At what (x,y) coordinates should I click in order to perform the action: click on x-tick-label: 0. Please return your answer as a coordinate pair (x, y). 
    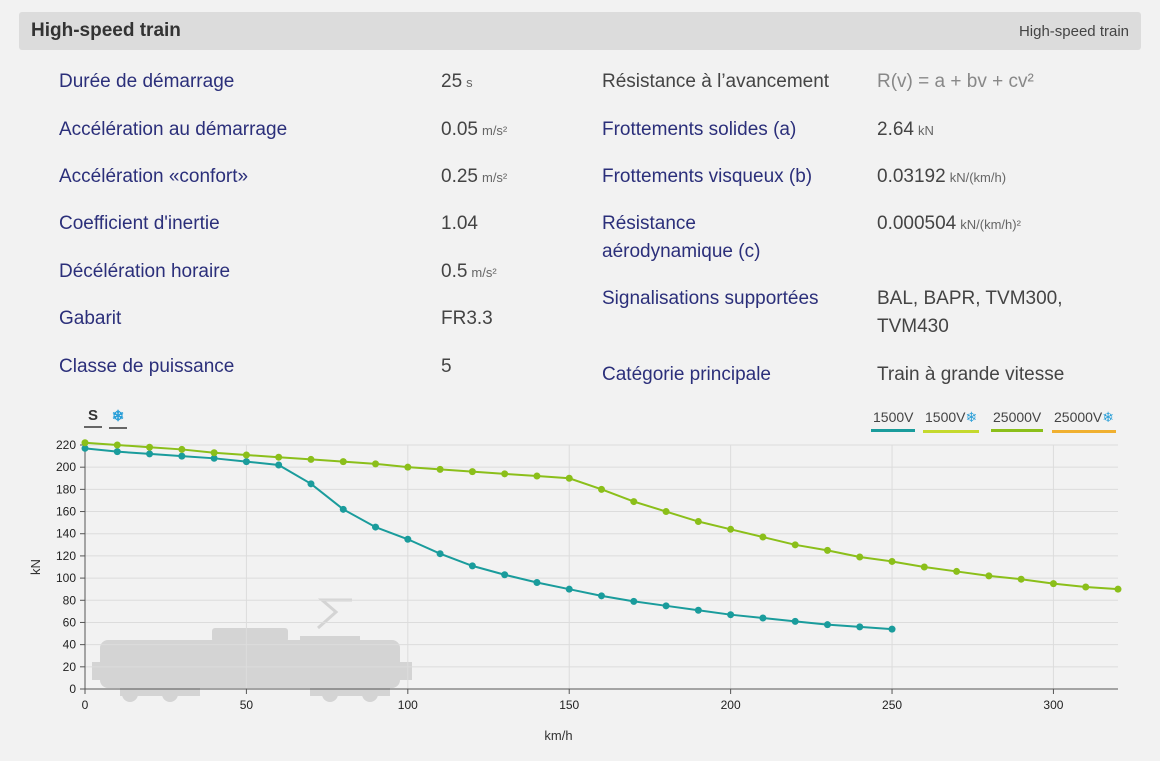
    Looking at the image, I should click on (85, 705).